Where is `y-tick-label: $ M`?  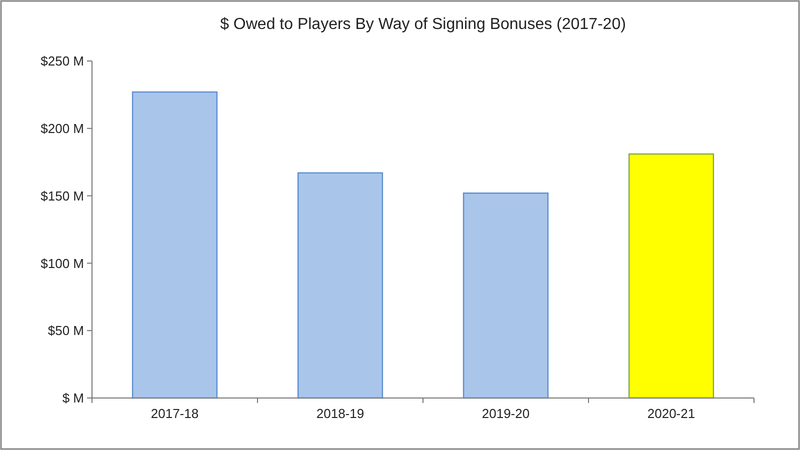 y-tick-label: $ M is located at coordinates (73, 398).